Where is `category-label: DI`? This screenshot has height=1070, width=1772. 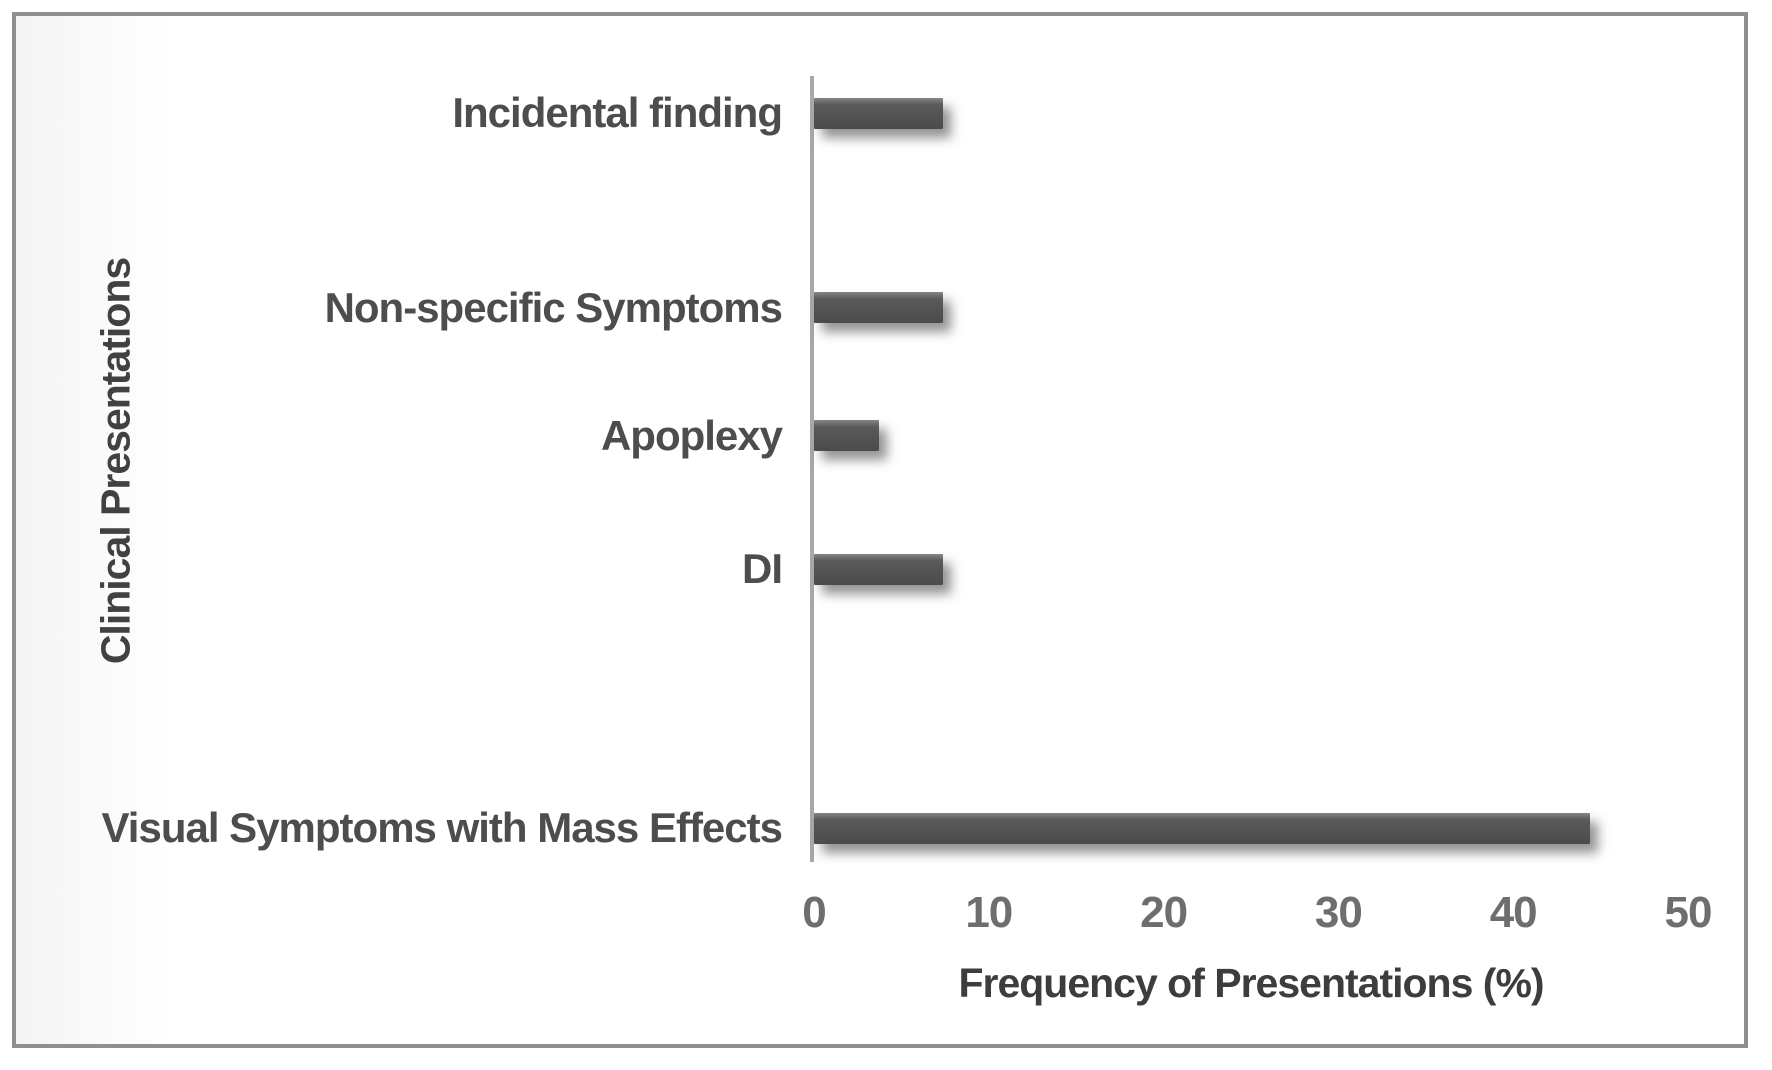
category-label: DI is located at coordinates (762, 568).